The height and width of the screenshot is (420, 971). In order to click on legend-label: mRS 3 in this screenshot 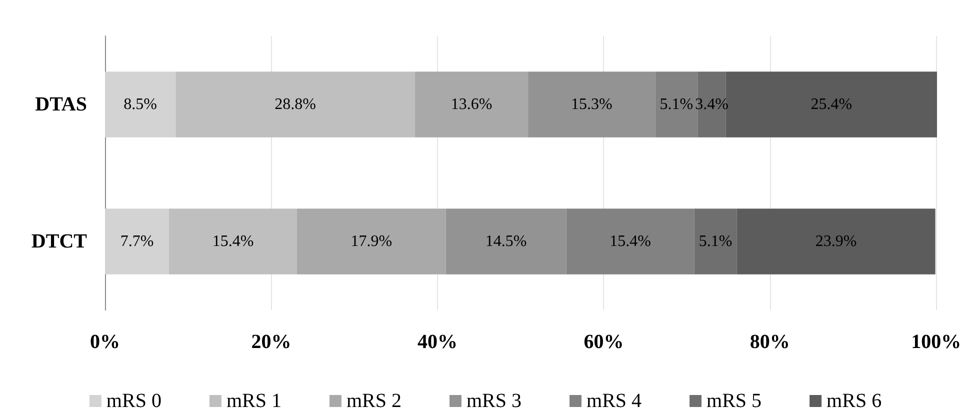, I will do `click(494, 401)`.